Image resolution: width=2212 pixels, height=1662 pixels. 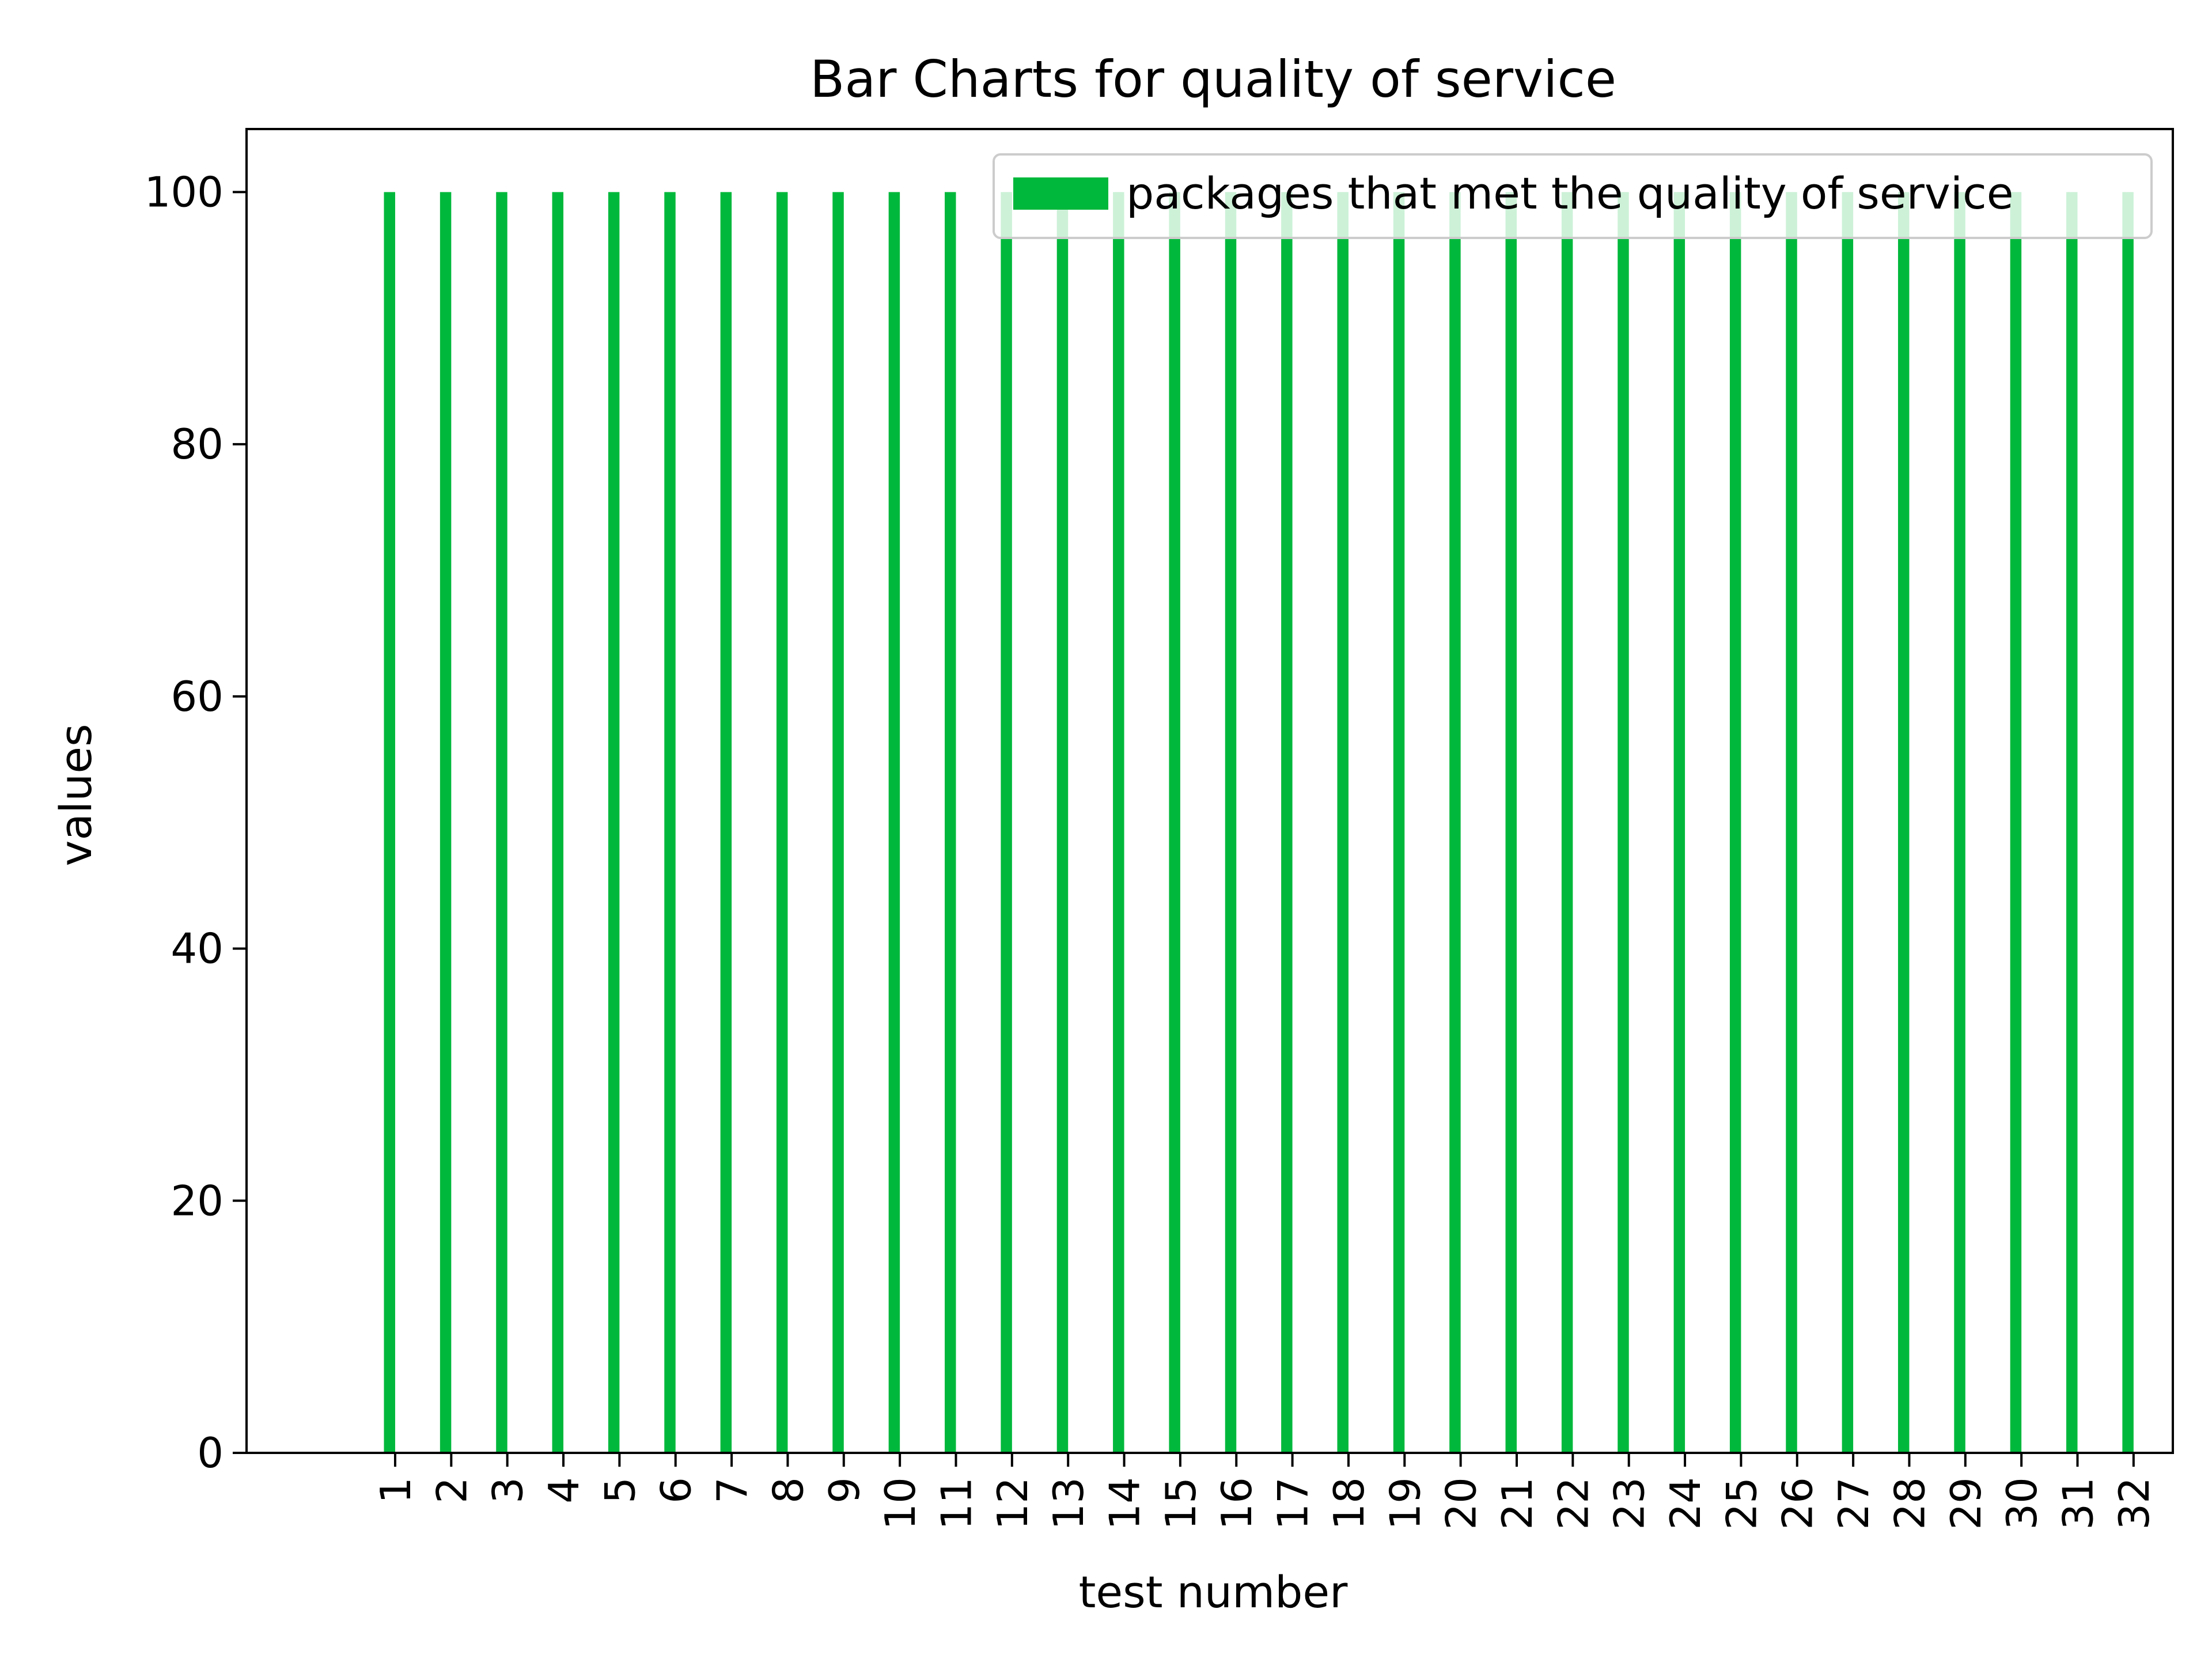 I want to click on y-tick-label: 40, so click(x=197, y=949).